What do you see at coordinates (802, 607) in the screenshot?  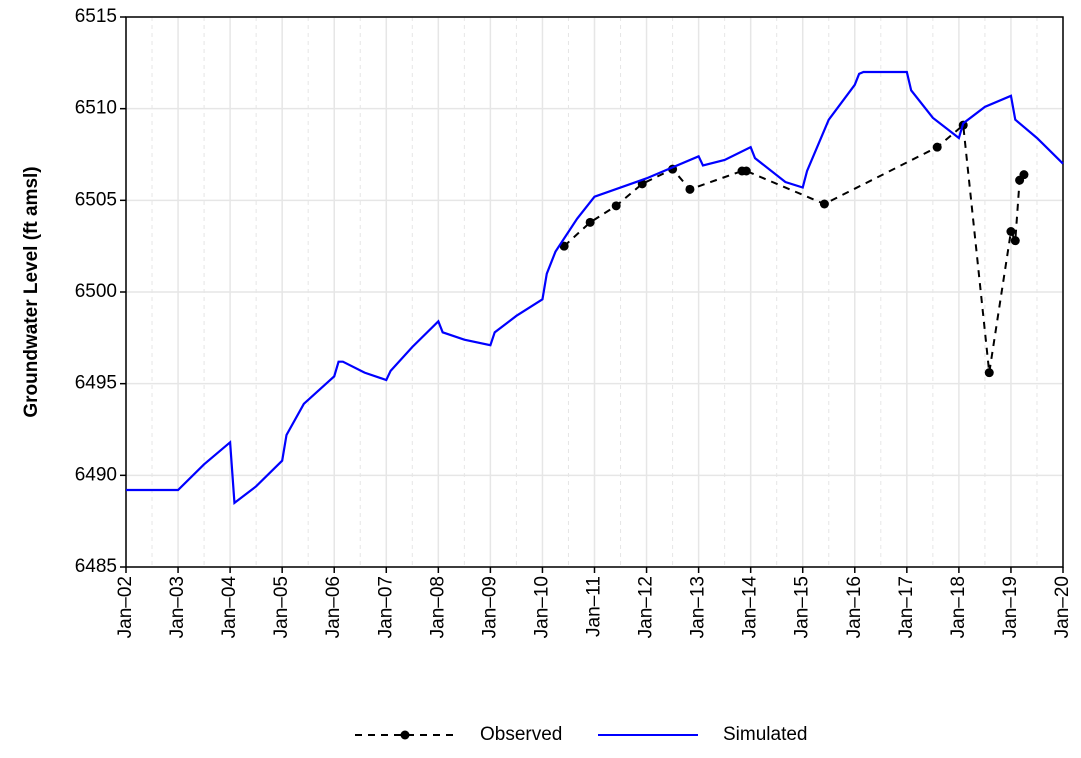 I see `x-tick-label: Jan–15` at bounding box center [802, 607].